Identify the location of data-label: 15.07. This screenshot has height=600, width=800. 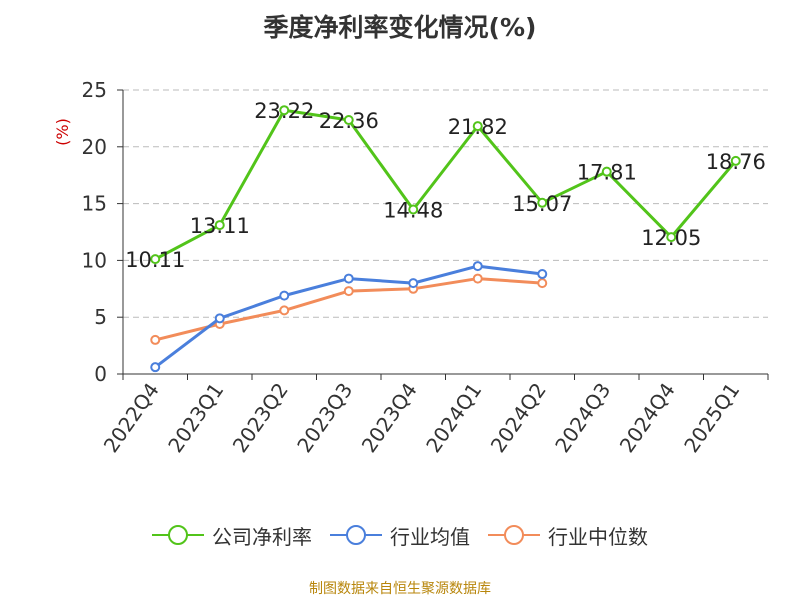
(542, 204).